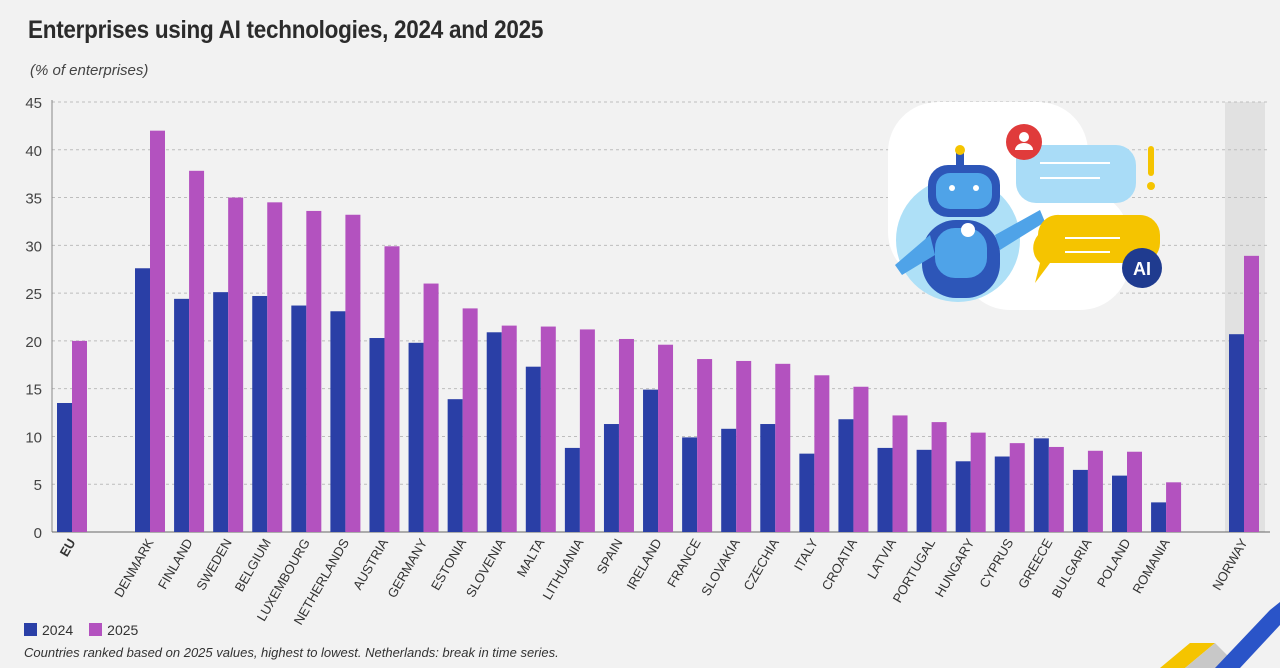 The image size is (1280, 668). Describe the element at coordinates (924, 490) in the screenshot. I see `bar-portugal-2024` at that location.